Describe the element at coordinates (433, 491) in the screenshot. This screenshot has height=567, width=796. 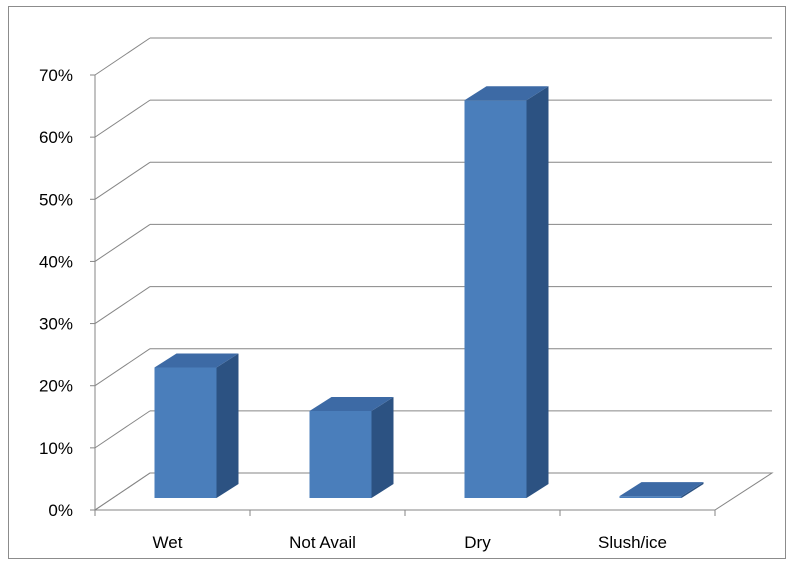
I see `floor` at that location.